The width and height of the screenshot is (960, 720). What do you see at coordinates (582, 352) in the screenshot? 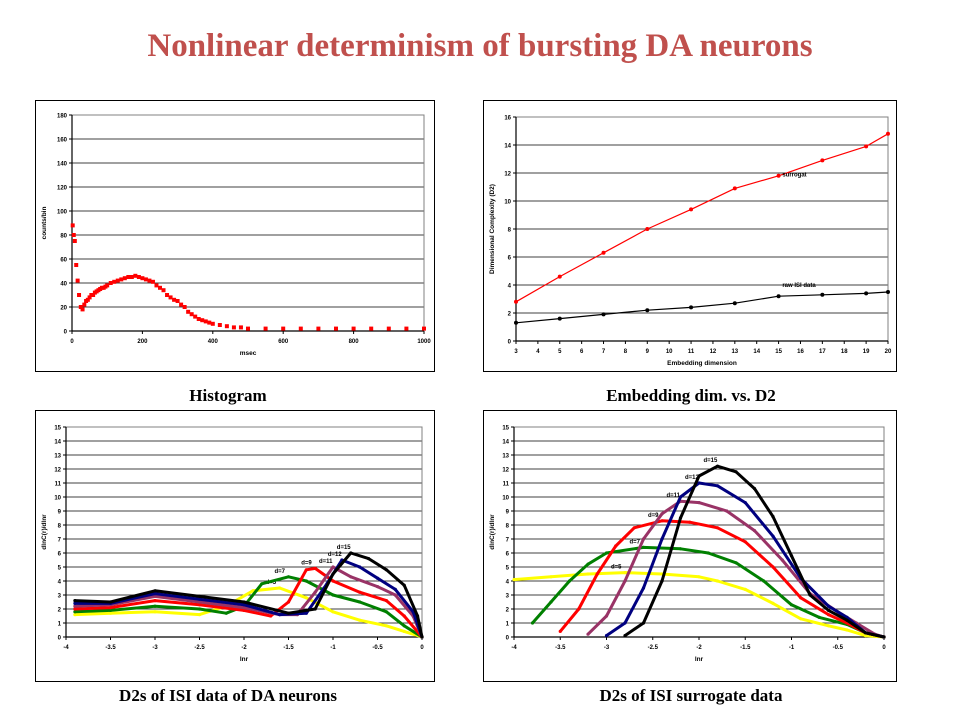
I see `x-tick-label: 6` at bounding box center [582, 352].